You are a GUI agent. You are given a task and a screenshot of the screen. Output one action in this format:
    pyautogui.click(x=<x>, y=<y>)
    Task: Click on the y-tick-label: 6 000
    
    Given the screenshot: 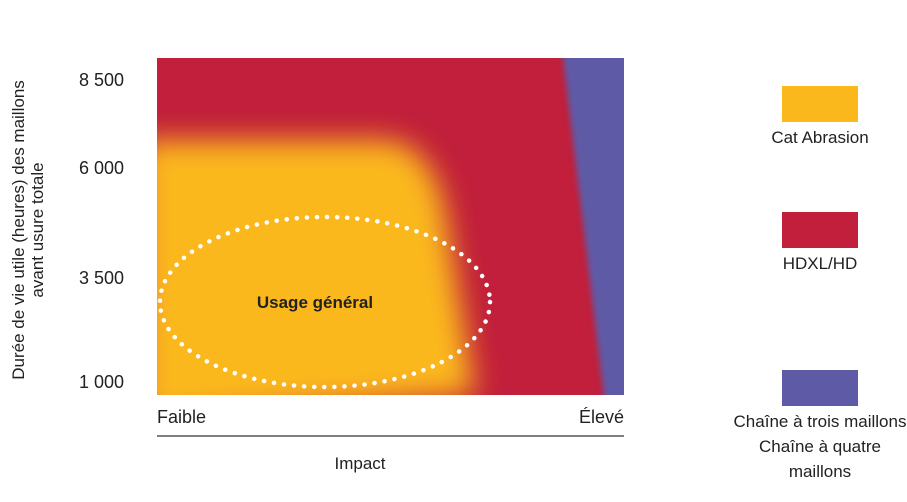 What is the action you would take?
    pyautogui.click(x=101, y=168)
    